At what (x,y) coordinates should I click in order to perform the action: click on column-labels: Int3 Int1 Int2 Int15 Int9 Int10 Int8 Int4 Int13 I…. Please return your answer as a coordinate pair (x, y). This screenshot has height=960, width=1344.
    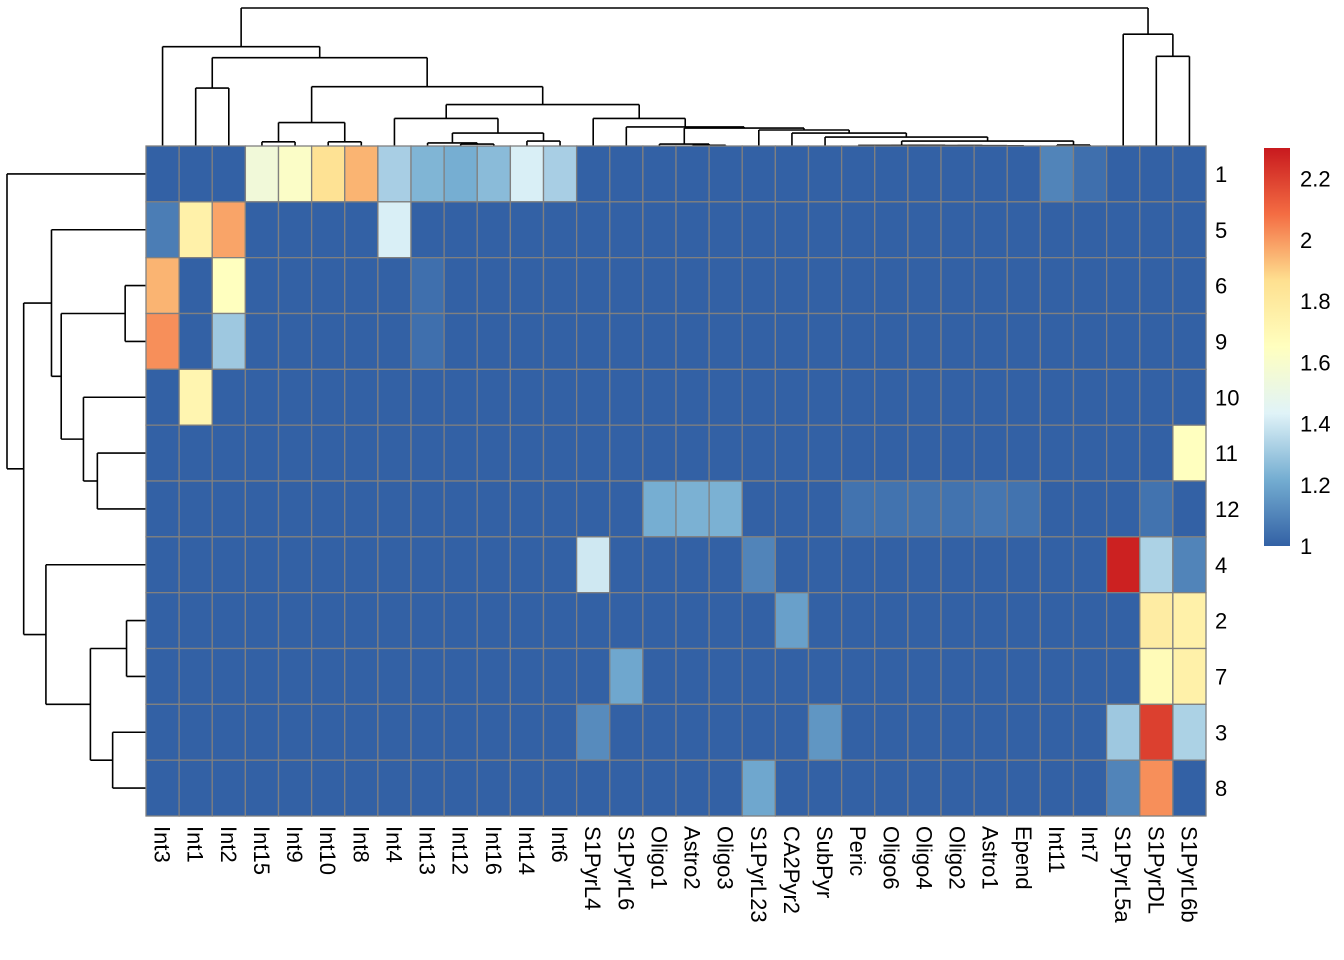
    Looking at the image, I should click on (676, 874).